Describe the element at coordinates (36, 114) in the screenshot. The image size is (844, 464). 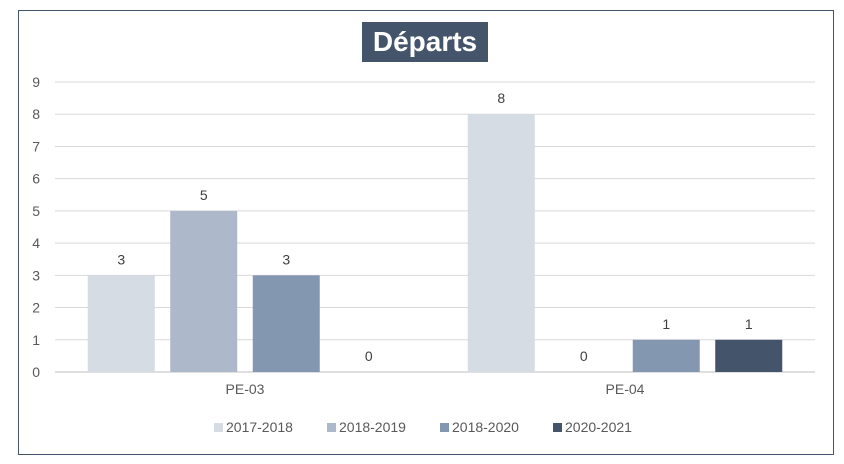
I see `y-tick-label: 8` at that location.